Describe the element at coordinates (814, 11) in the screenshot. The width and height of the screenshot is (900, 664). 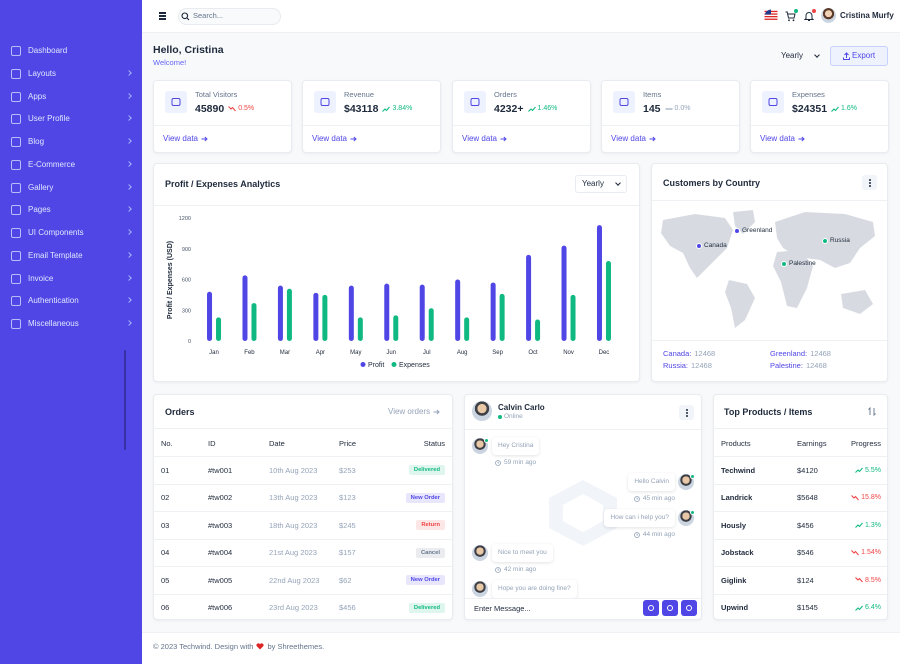
I see `bell-badge` at that location.